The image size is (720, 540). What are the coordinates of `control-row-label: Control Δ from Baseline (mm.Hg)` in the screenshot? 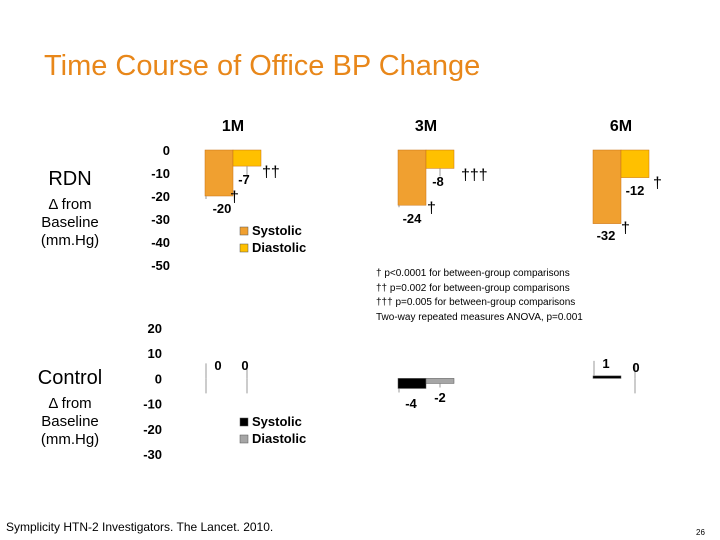 It's located at (70, 408).